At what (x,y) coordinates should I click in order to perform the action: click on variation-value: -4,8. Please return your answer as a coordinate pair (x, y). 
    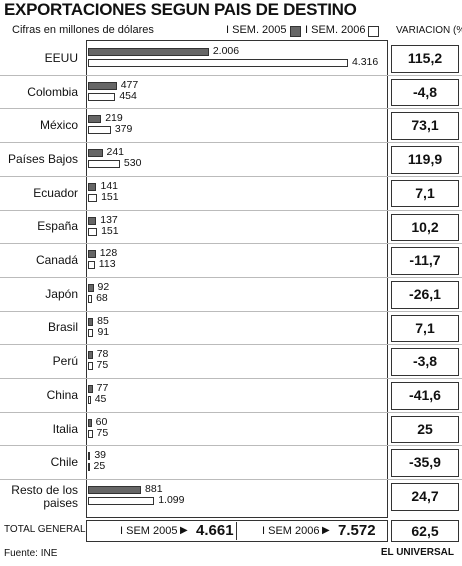
    Looking at the image, I should click on (425, 92).